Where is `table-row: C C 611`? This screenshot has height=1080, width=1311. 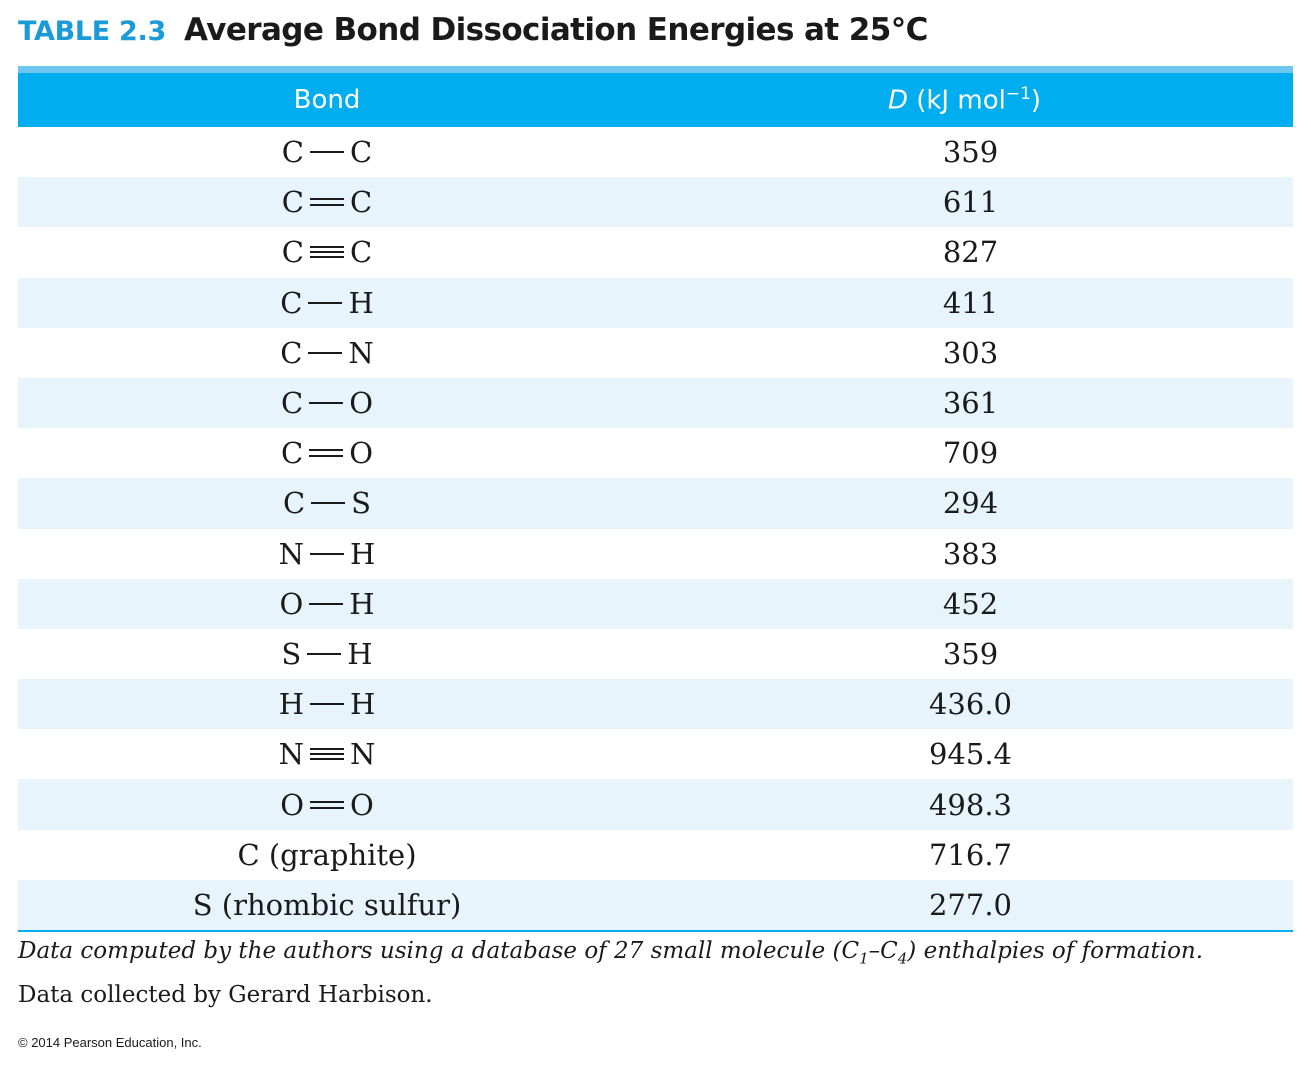 table-row: C C 611 is located at coordinates (655, 202).